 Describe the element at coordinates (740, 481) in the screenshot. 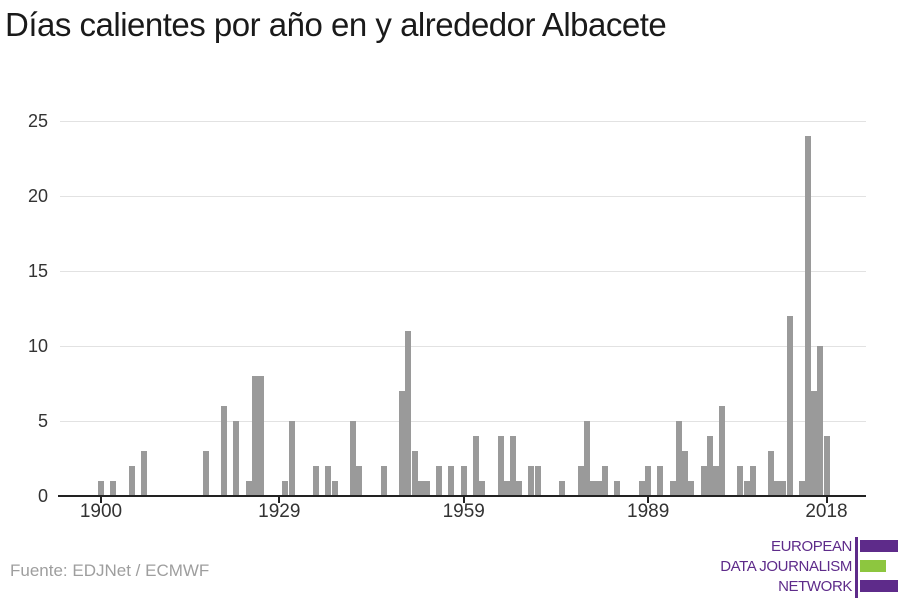

I see `bar-2004` at that location.